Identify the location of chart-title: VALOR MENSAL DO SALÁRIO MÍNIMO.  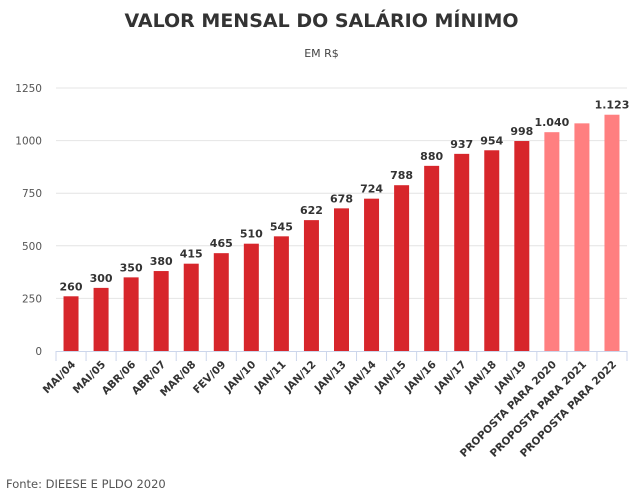
(321, 21).